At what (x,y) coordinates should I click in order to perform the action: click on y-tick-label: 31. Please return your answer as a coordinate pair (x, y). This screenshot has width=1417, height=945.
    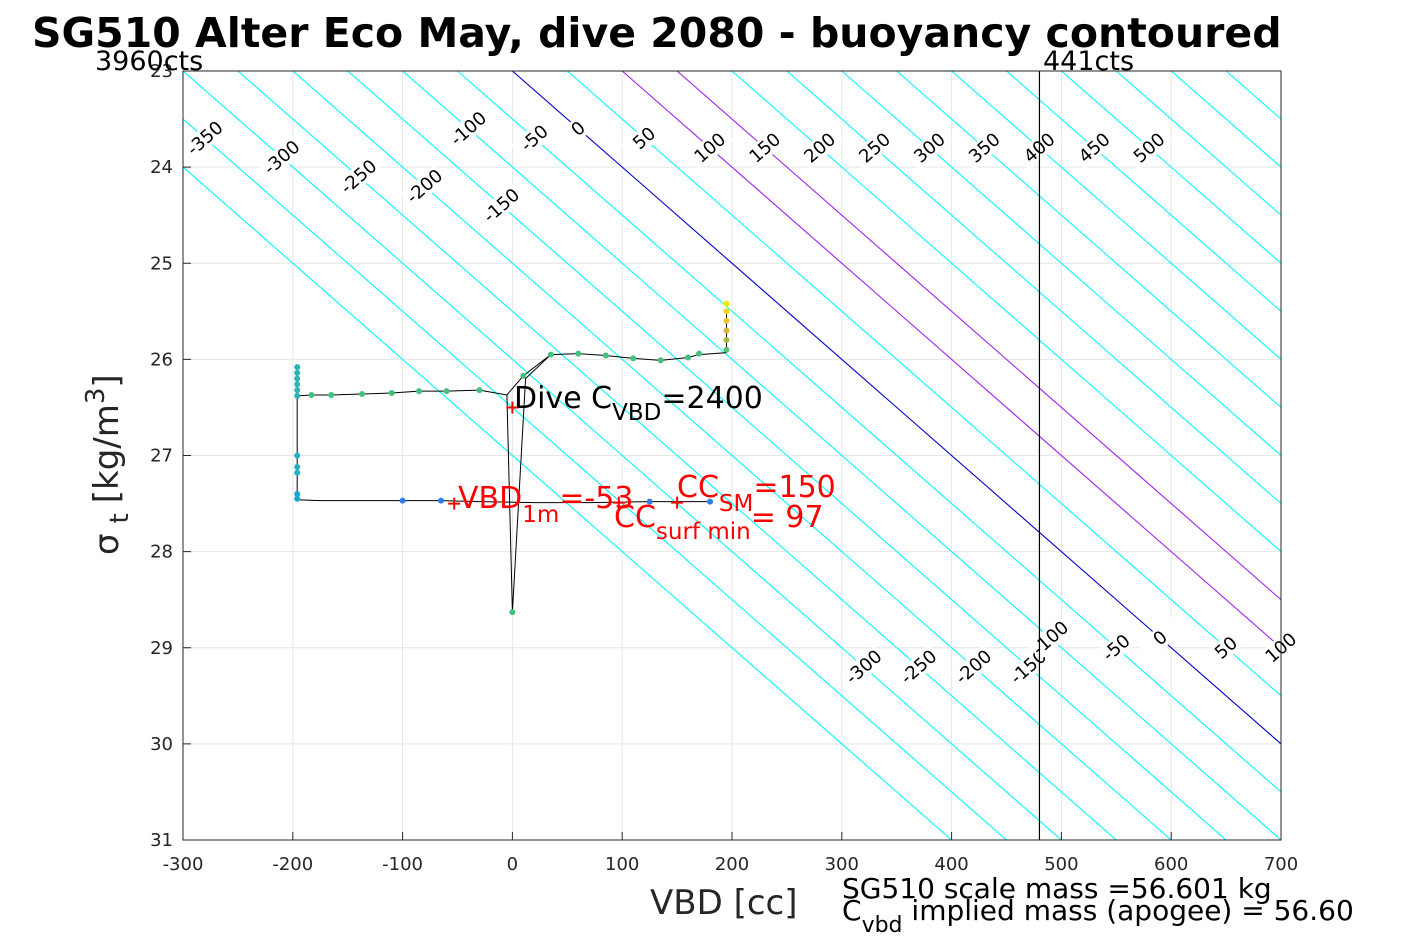
    Looking at the image, I should click on (161, 840).